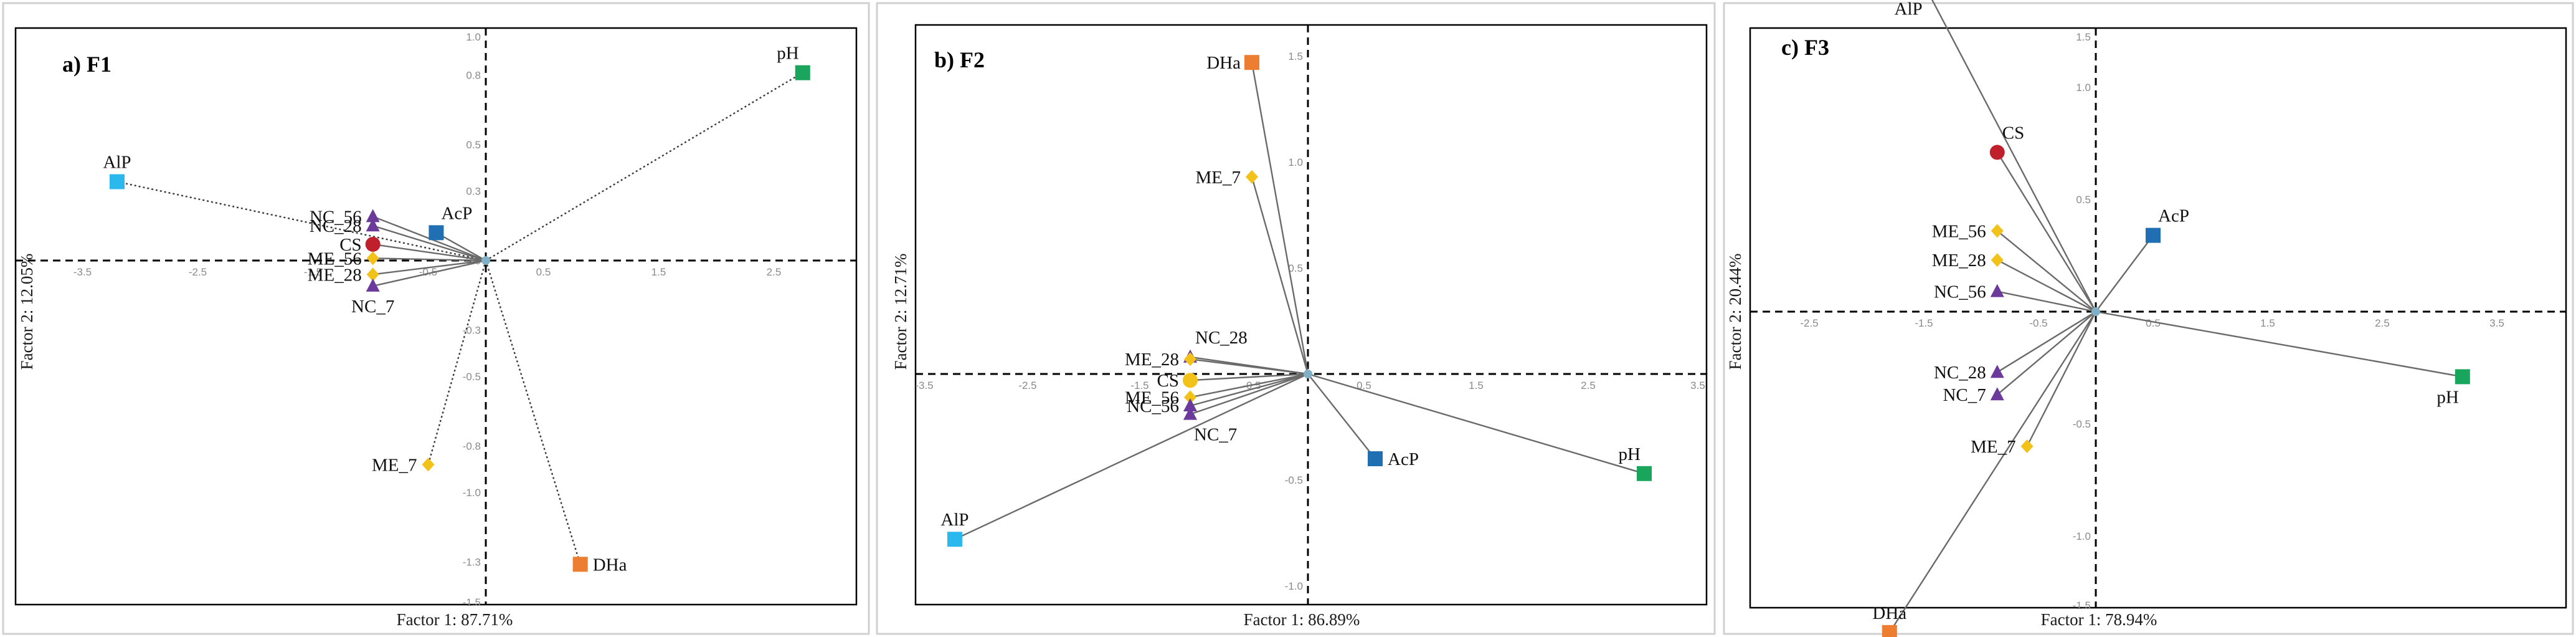  I want to click on point-label-ph: pH, so click(2447, 397).